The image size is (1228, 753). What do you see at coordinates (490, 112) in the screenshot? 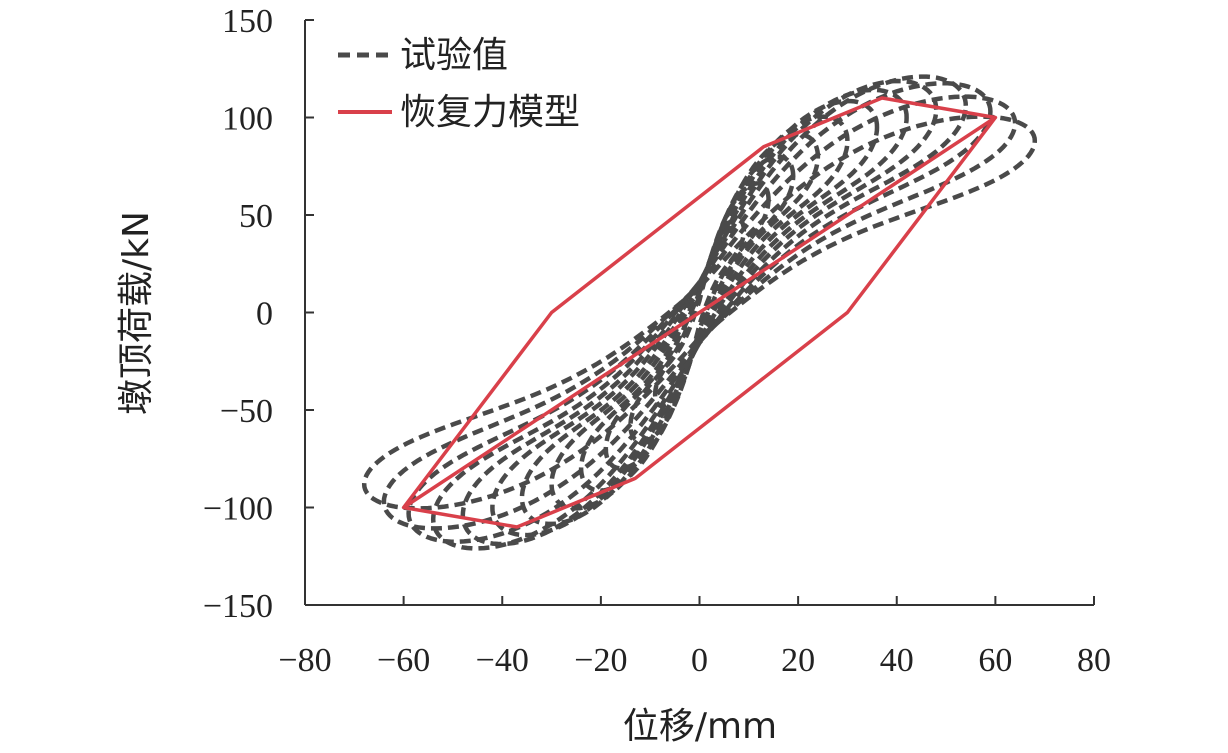
I see `legend-label-model: 恢复力模型` at bounding box center [490, 112].